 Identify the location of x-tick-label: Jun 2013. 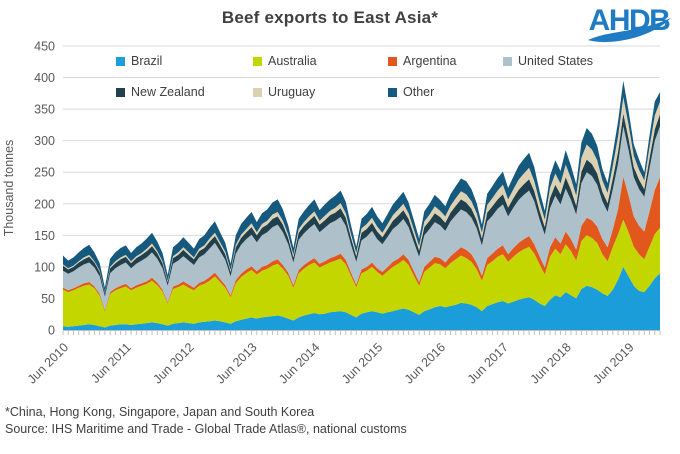
(236, 363).